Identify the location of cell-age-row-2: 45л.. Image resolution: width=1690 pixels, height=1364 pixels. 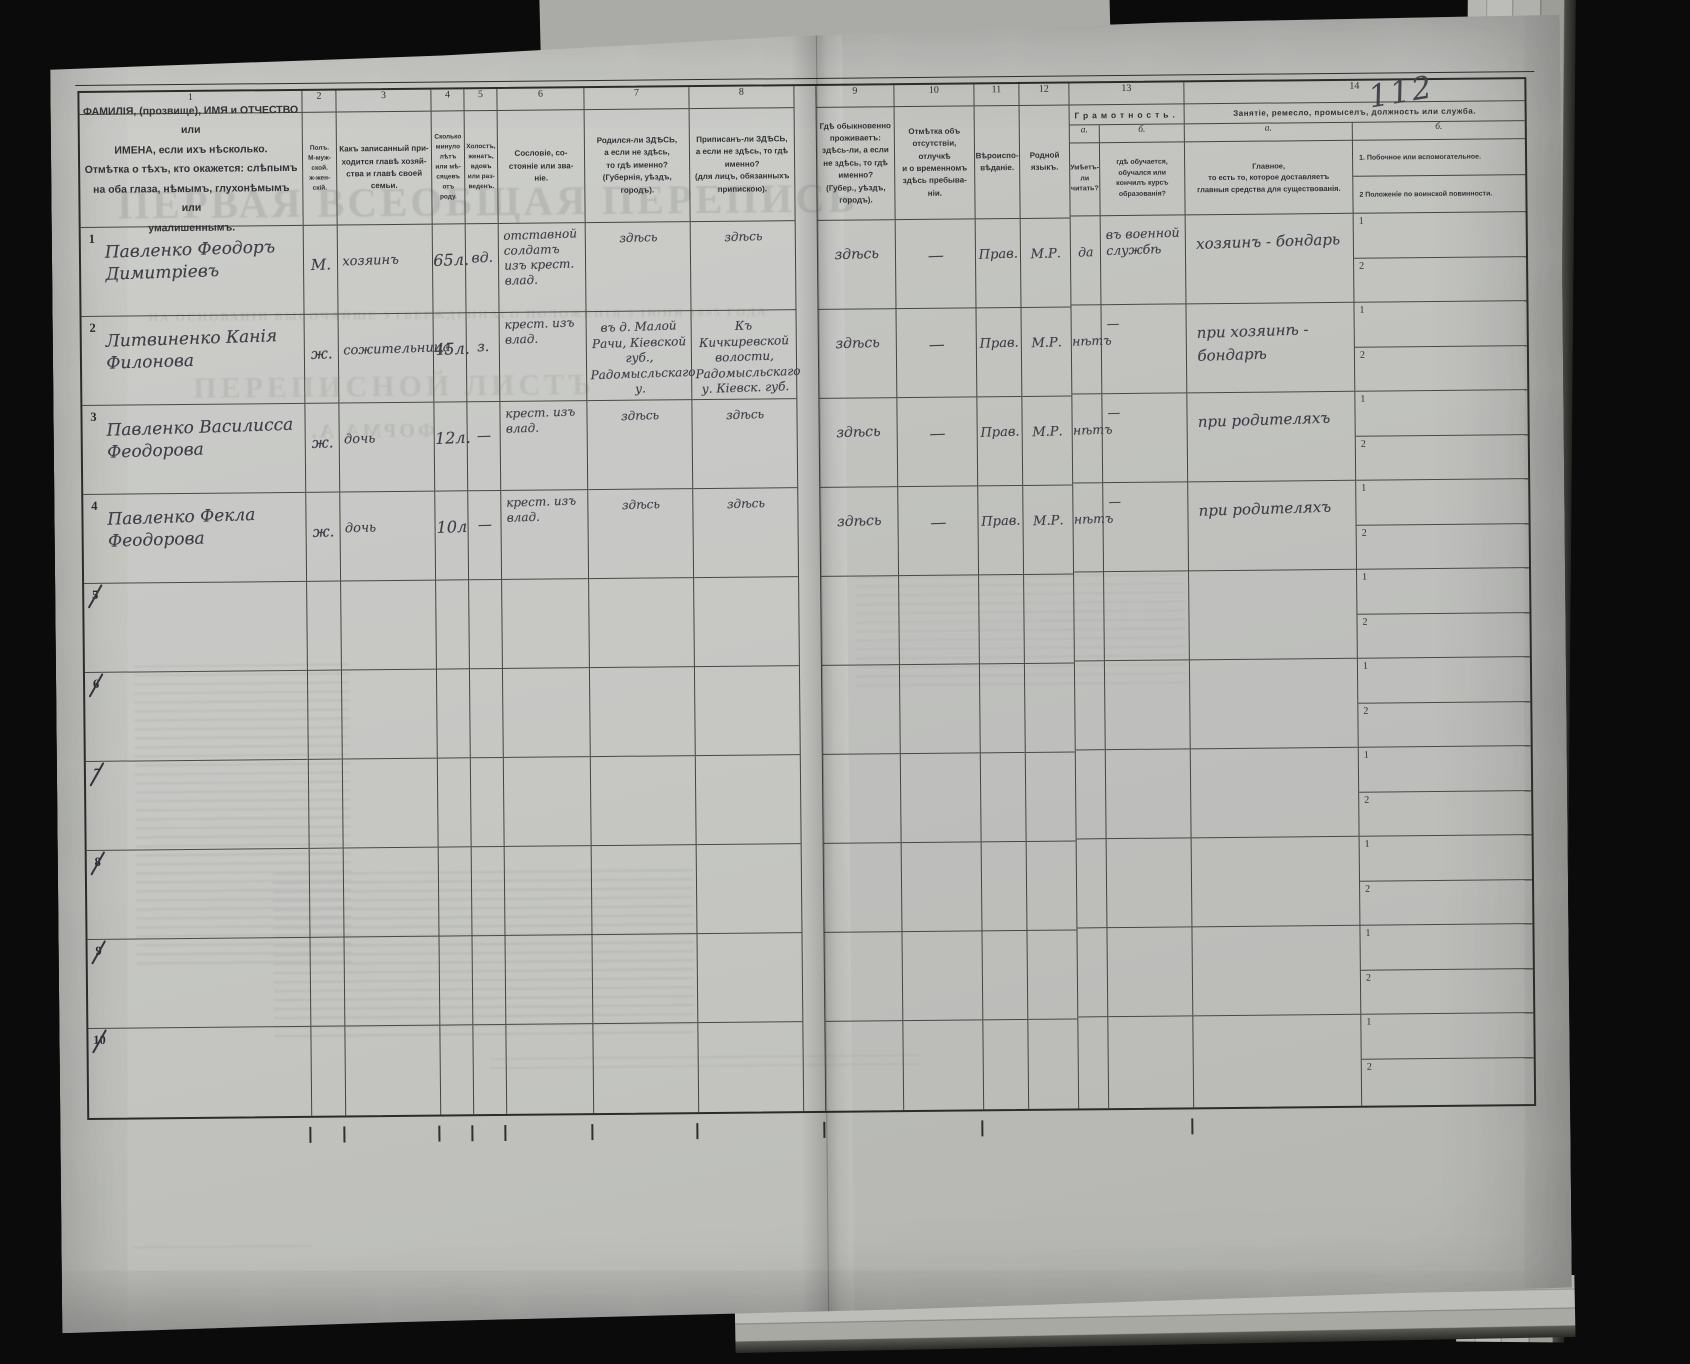
(450, 357).